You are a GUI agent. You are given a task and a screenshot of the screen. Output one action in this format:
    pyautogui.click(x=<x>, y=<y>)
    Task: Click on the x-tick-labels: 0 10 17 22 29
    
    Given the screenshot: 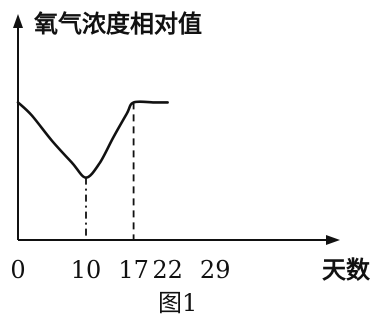 What is the action you would take?
    pyautogui.click(x=120, y=270)
    